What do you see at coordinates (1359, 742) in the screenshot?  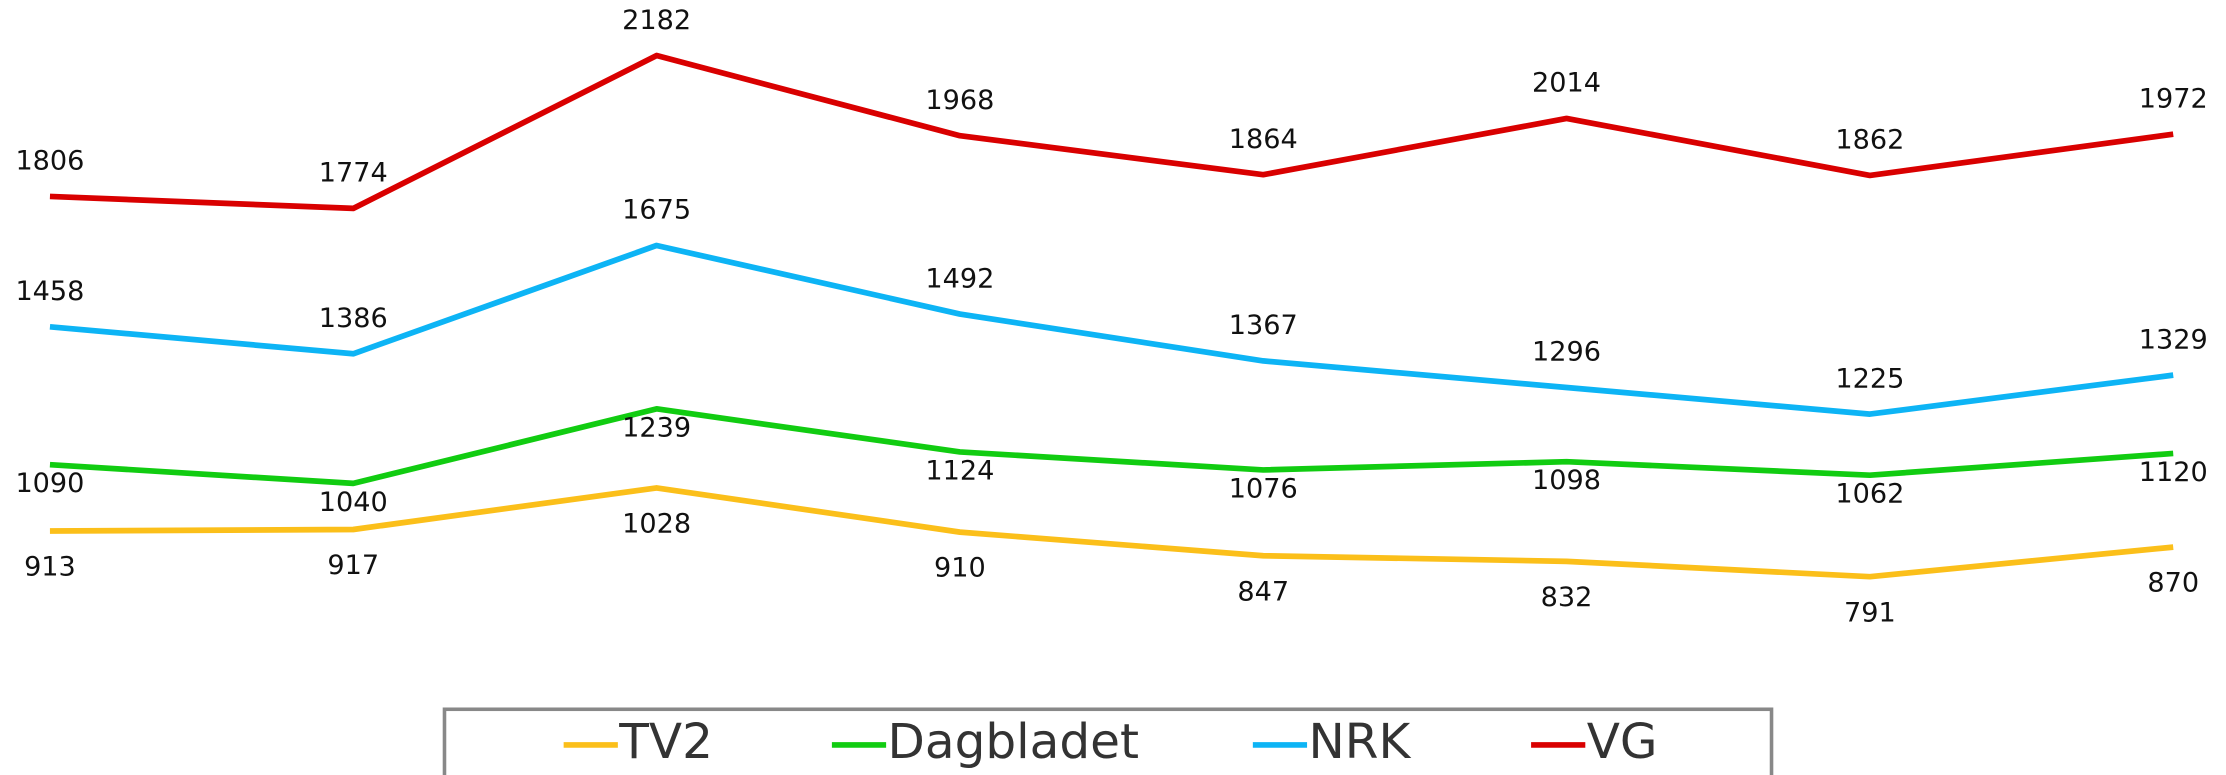 I see `legend-label: NRK` at bounding box center [1359, 742].